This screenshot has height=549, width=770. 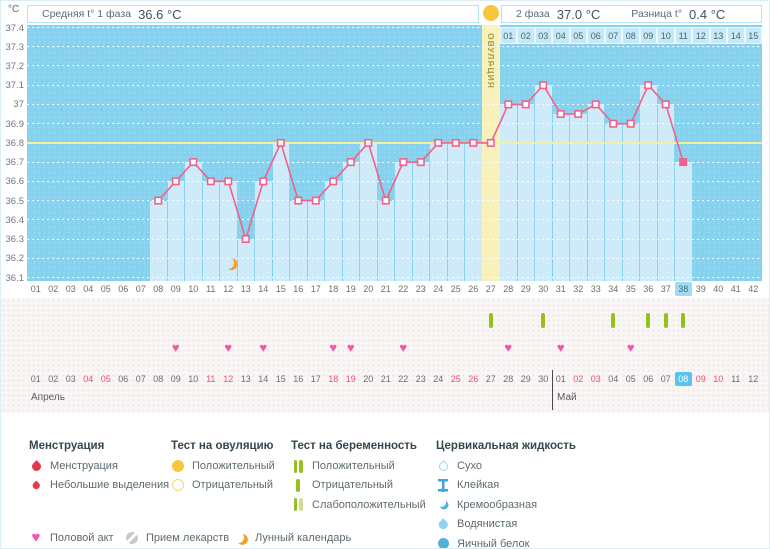 What do you see at coordinates (595, 289) in the screenshot?
I see `cycle-day-cell: 33` at bounding box center [595, 289].